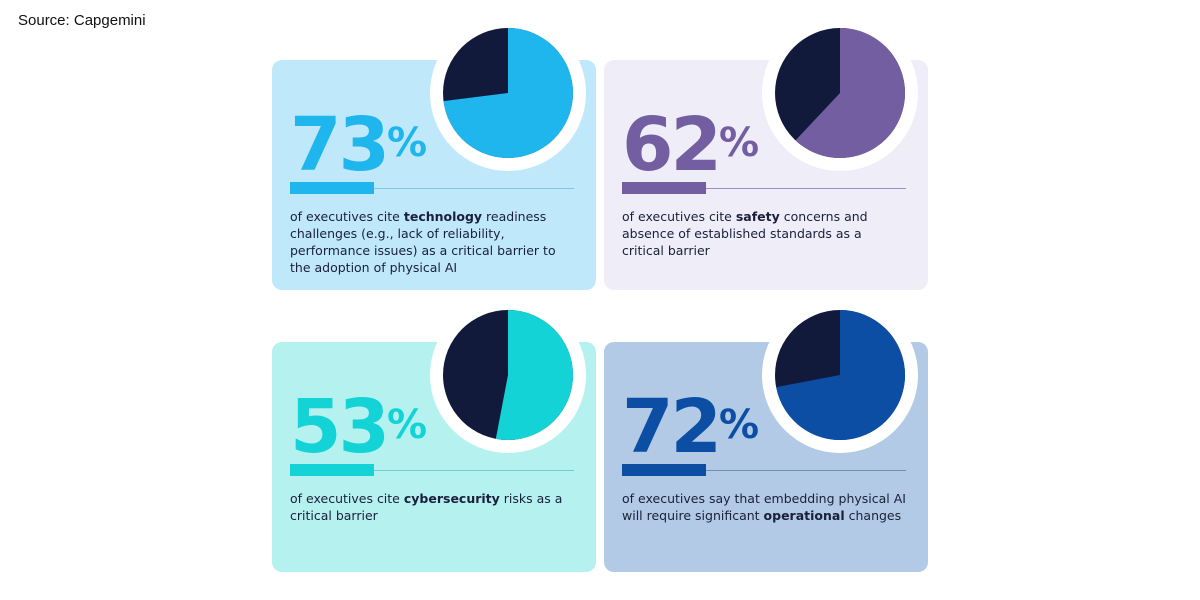  I want to click on desc-keyword: cybersecurity, so click(451, 498).